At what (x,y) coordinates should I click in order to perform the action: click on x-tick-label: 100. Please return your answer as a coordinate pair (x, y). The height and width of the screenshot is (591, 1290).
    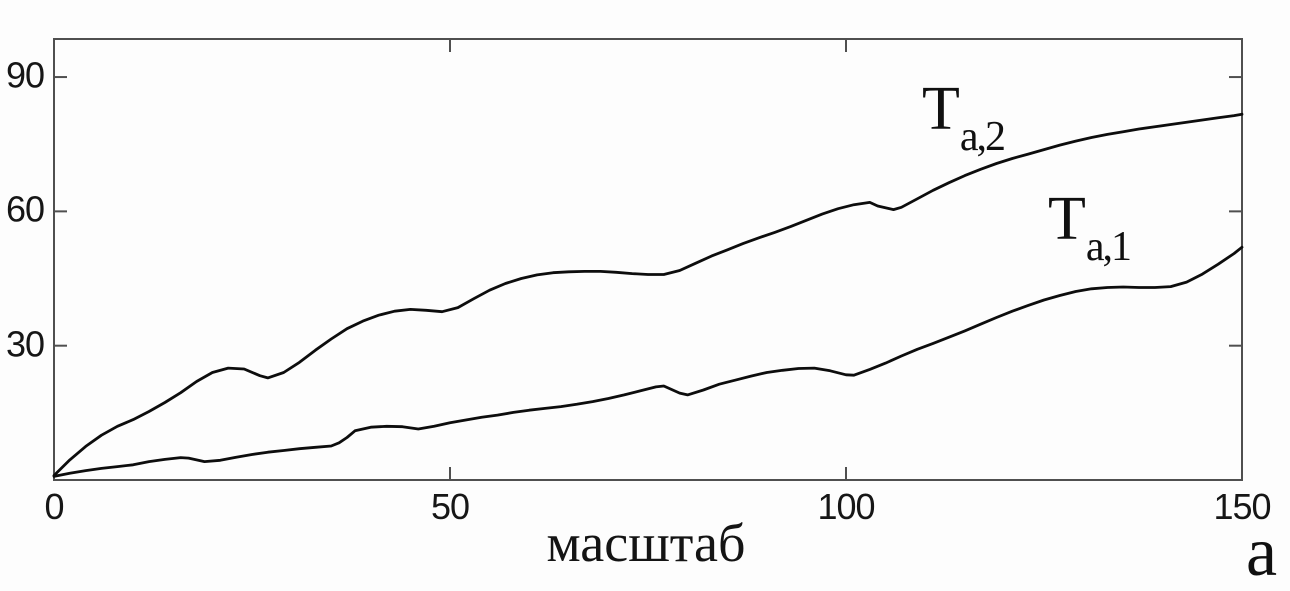
    Looking at the image, I should click on (846, 506).